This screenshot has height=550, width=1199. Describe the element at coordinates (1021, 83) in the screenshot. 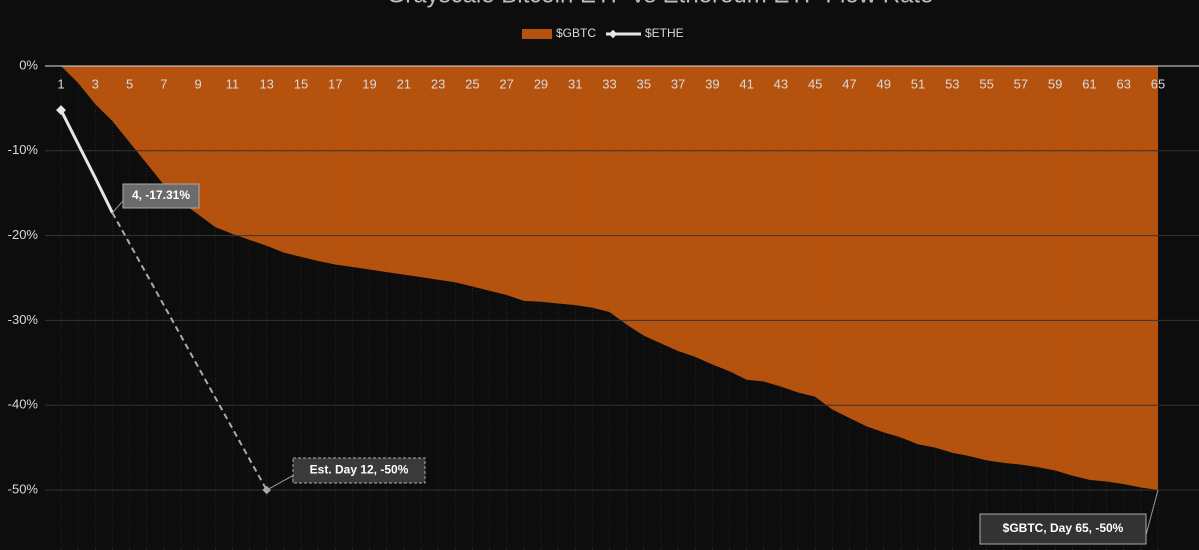

I see `x-tick-label: 57` at that location.